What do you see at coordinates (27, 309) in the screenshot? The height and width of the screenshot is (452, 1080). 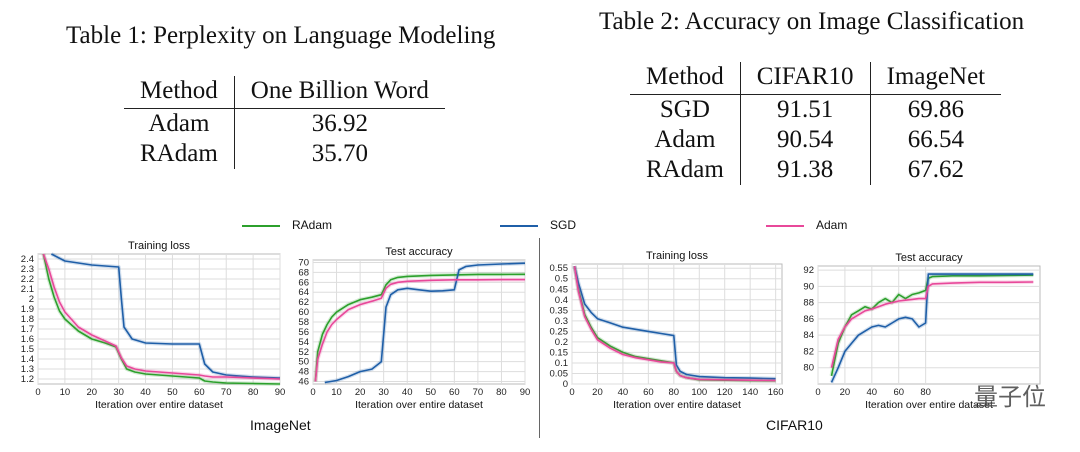 I see `y-tick-label: 1.9` at bounding box center [27, 309].